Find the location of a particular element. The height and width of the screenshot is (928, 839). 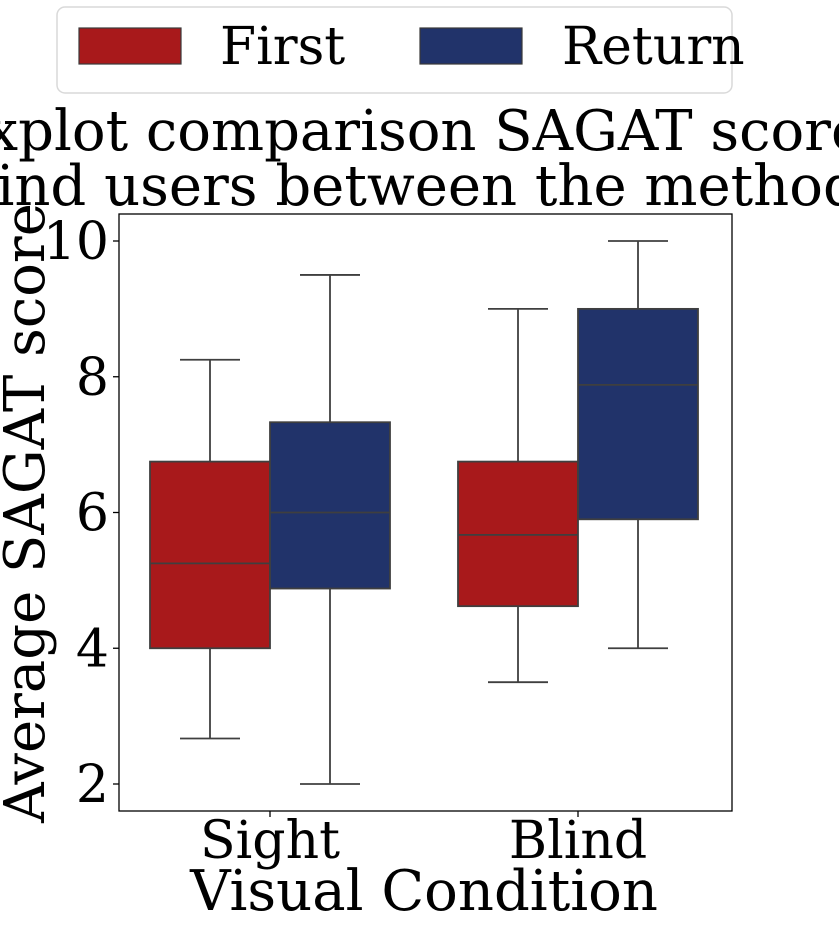

box-blind-first is located at coordinates (518, 495).